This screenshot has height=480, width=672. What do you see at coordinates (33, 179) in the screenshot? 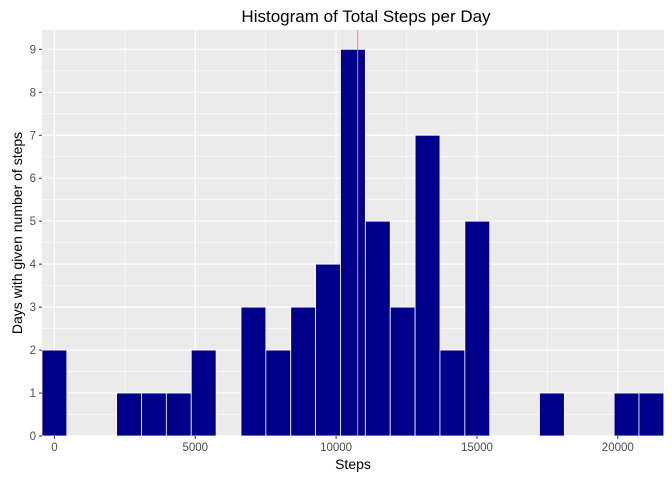
I see `y-tick-label: 6` at bounding box center [33, 179].